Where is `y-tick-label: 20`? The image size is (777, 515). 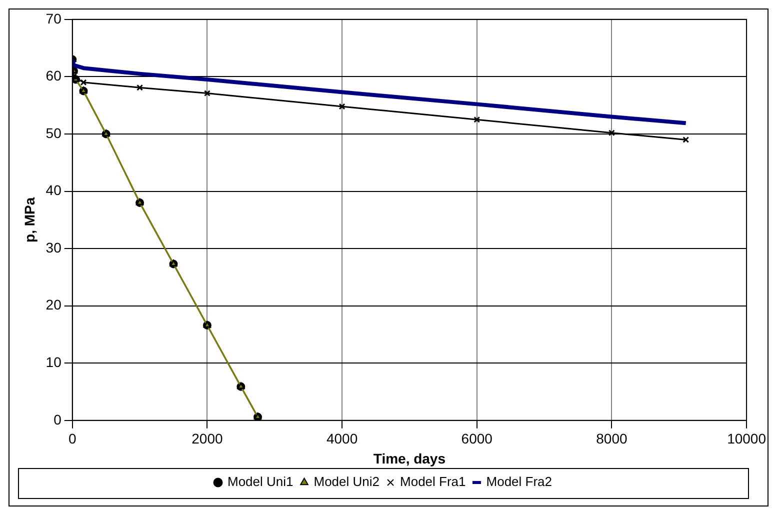 y-tick-label: 20 is located at coordinates (54, 304).